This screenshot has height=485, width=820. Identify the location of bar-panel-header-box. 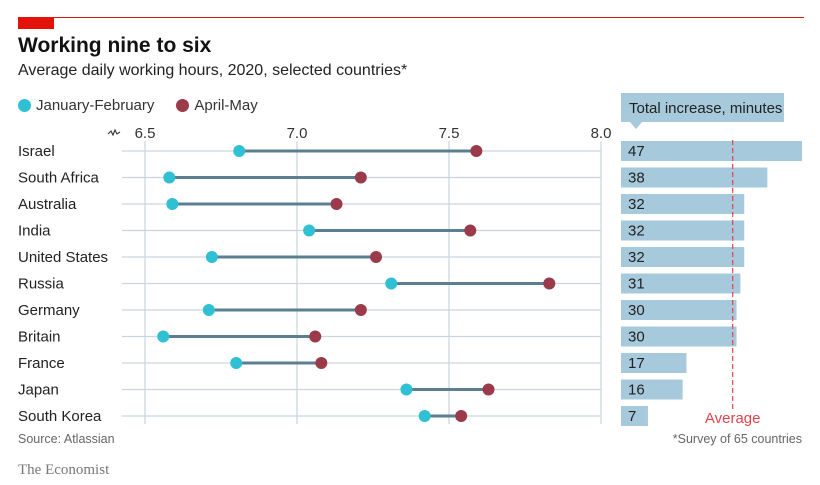
(702, 107).